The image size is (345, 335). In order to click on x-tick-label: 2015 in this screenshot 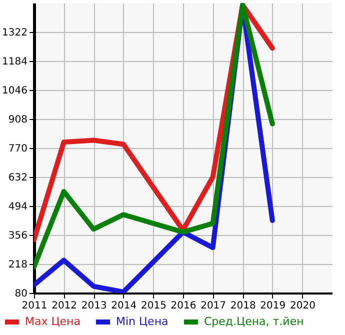, I will do `click(153, 306)`.